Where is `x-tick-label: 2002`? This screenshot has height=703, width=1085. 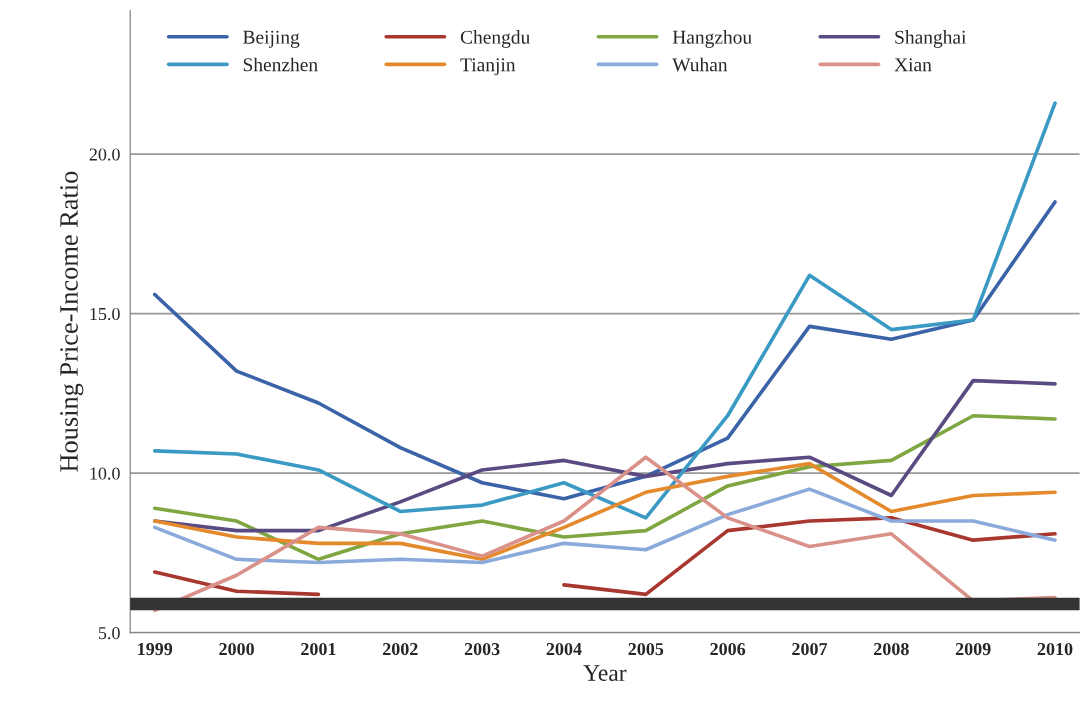
x-tick-label: 2002 is located at coordinates (400, 649).